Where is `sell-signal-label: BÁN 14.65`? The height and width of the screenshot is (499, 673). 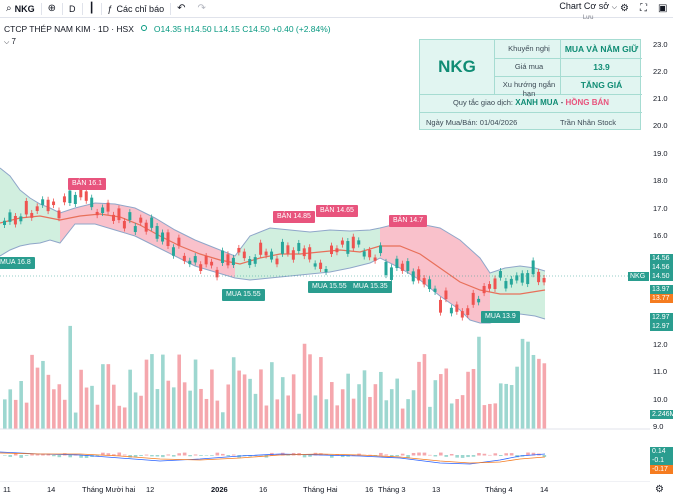 sell-signal-label: BÁN 14.65 is located at coordinates (337, 211).